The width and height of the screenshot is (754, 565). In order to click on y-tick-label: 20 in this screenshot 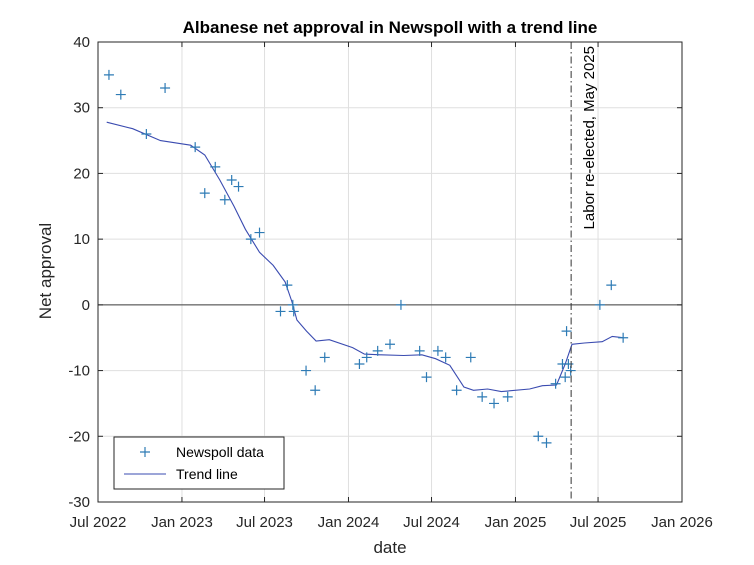, I will do `click(81, 173)`.